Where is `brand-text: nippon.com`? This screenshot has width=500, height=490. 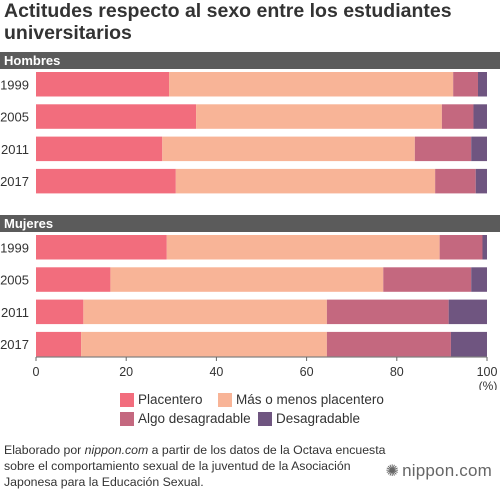 brand-text: nippon.com is located at coordinates (447, 470).